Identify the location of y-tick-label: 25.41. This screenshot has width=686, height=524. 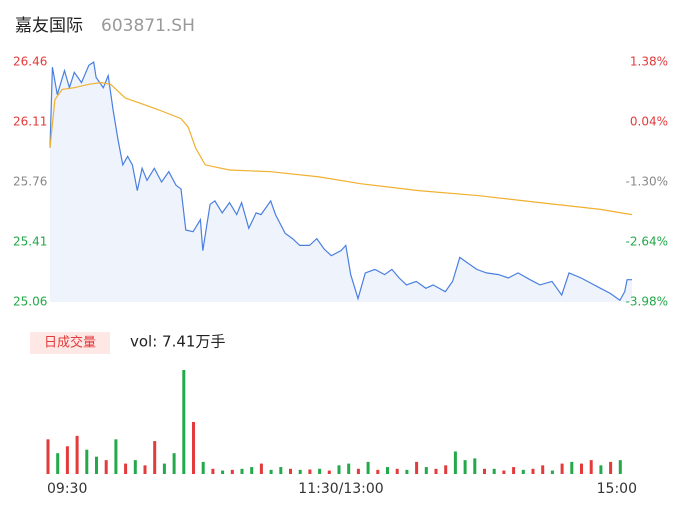
(30, 242).